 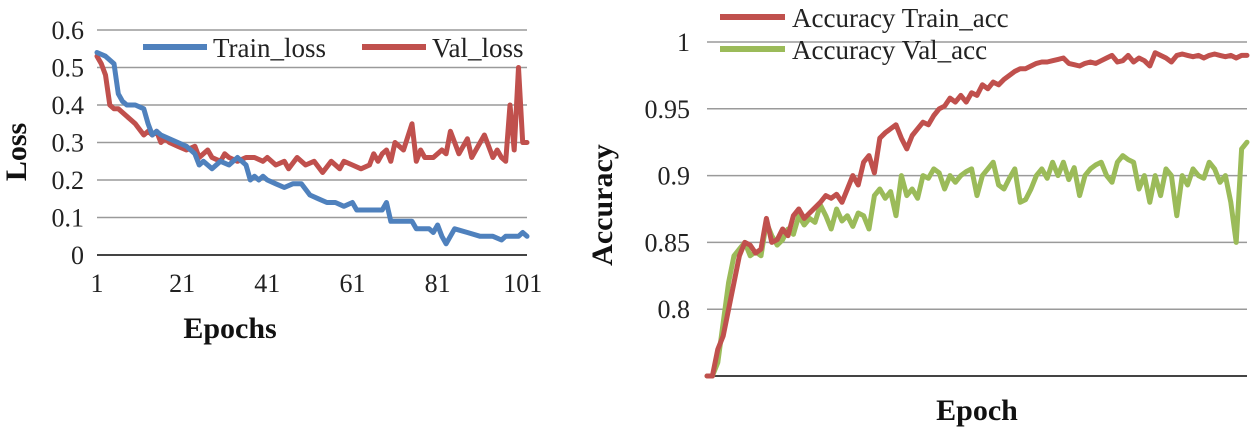 I want to click on loss-x-tick-label: 41, so click(x=267, y=283).